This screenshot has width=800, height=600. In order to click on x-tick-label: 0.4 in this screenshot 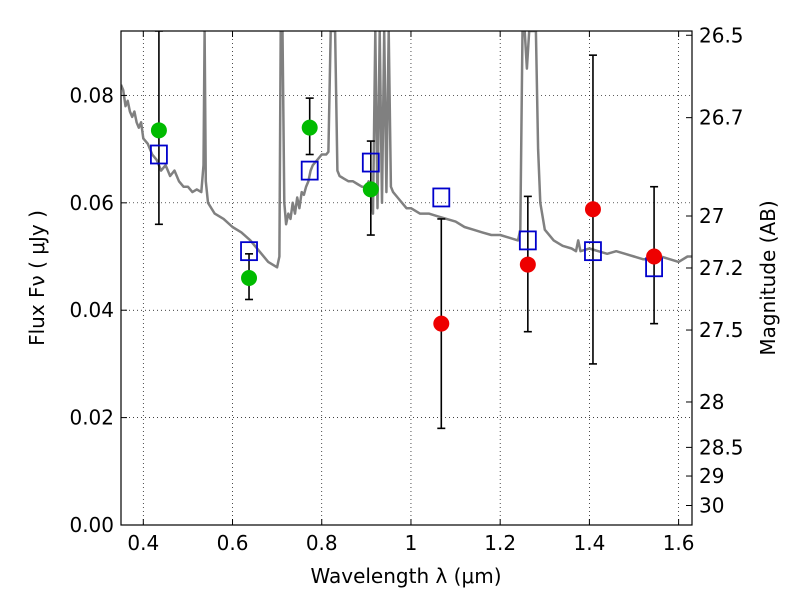, I will do `click(143, 543)`.